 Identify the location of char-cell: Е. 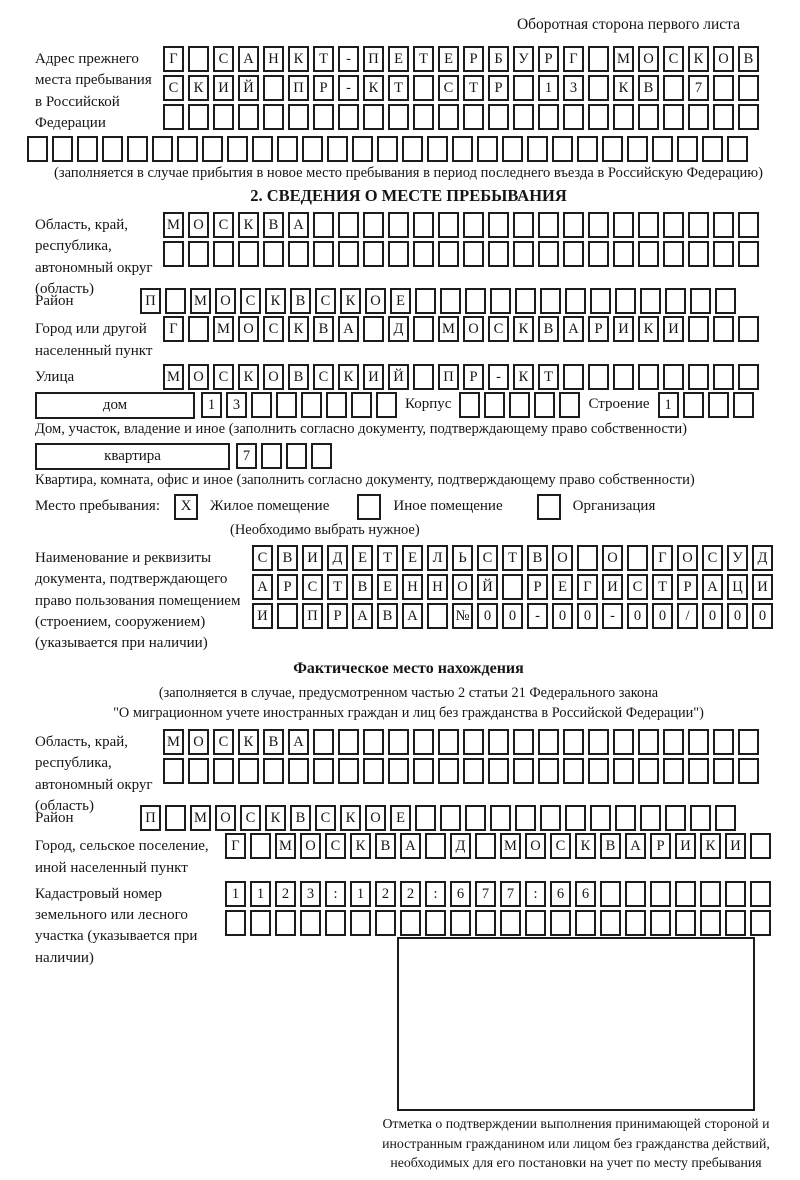
(398, 59).